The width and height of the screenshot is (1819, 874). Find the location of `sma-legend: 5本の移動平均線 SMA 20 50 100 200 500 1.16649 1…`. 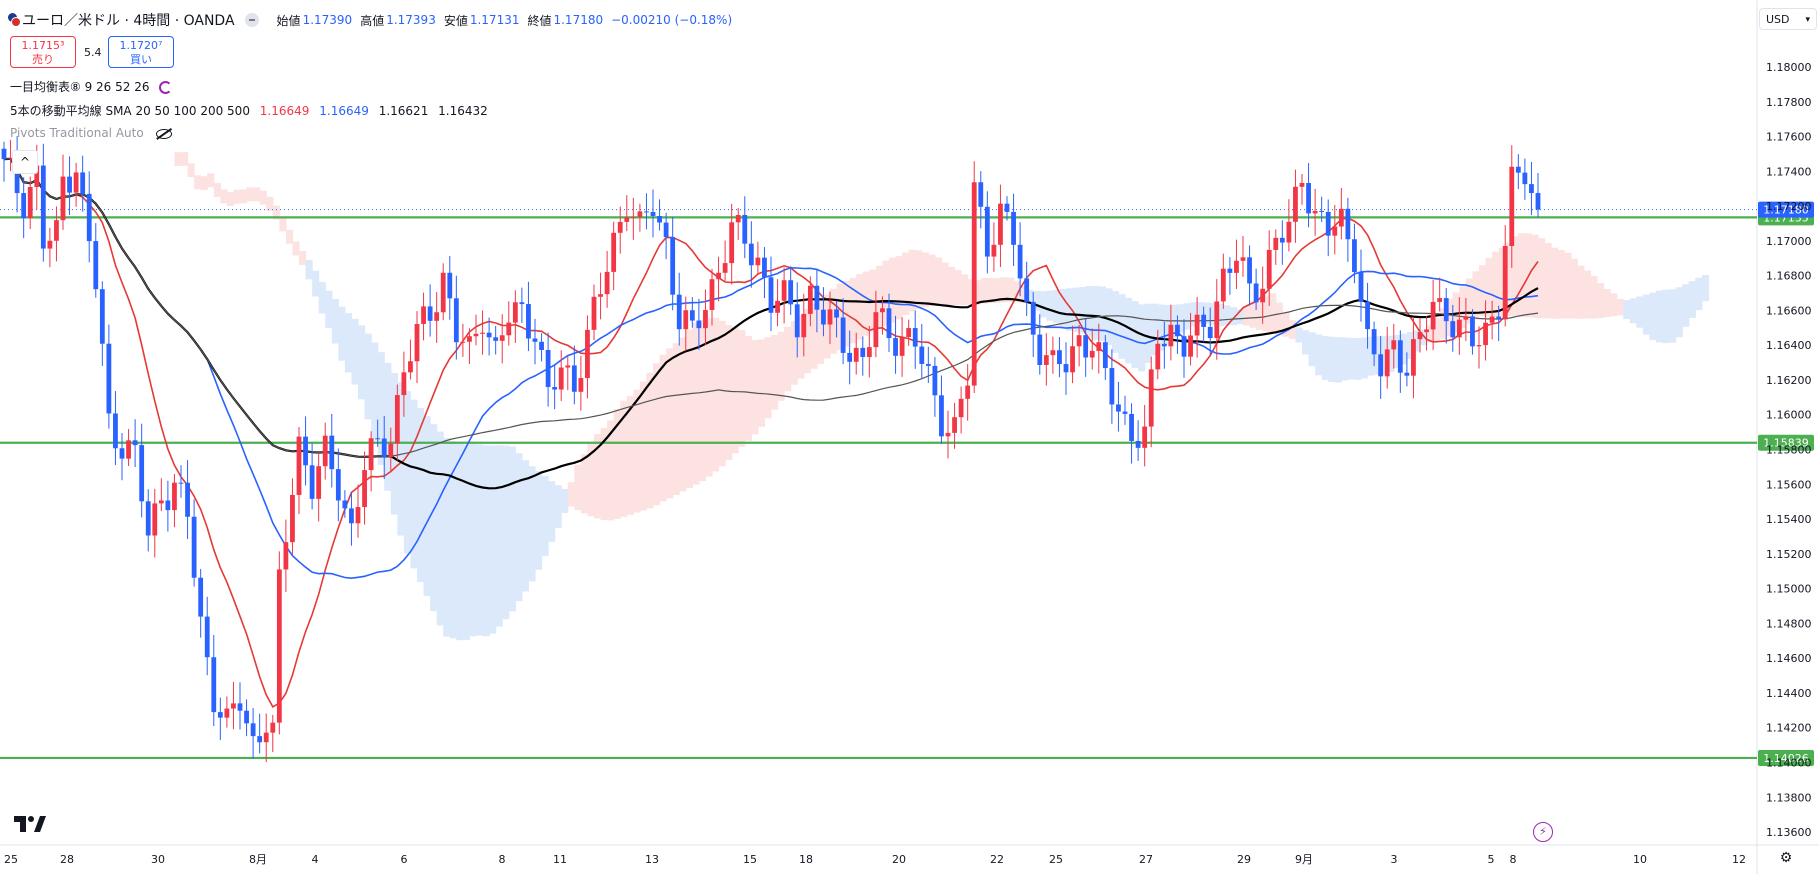

sma-legend: 5本の移動平均線 SMA 20 50 100 200 500 1.16649 1… is located at coordinates (249, 110).